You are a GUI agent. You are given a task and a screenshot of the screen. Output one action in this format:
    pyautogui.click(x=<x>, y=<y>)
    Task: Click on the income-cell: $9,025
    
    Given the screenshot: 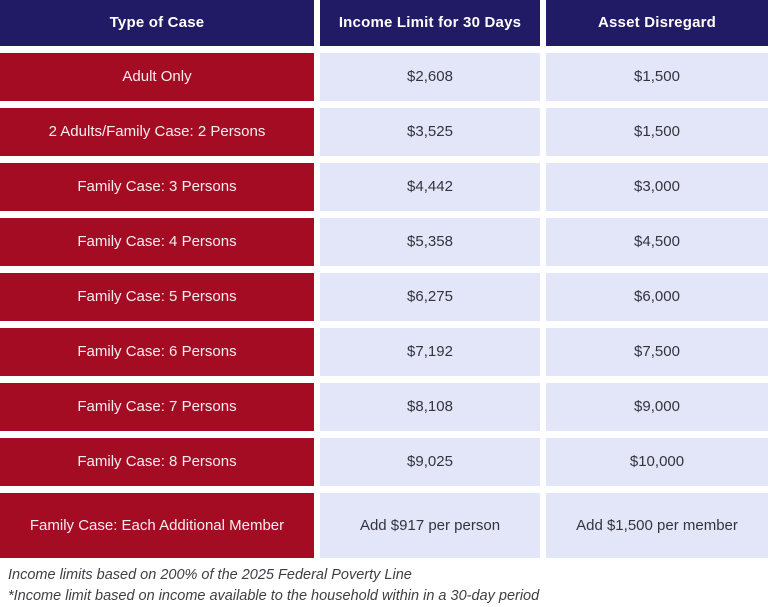 What is the action you would take?
    pyautogui.click(x=430, y=462)
    